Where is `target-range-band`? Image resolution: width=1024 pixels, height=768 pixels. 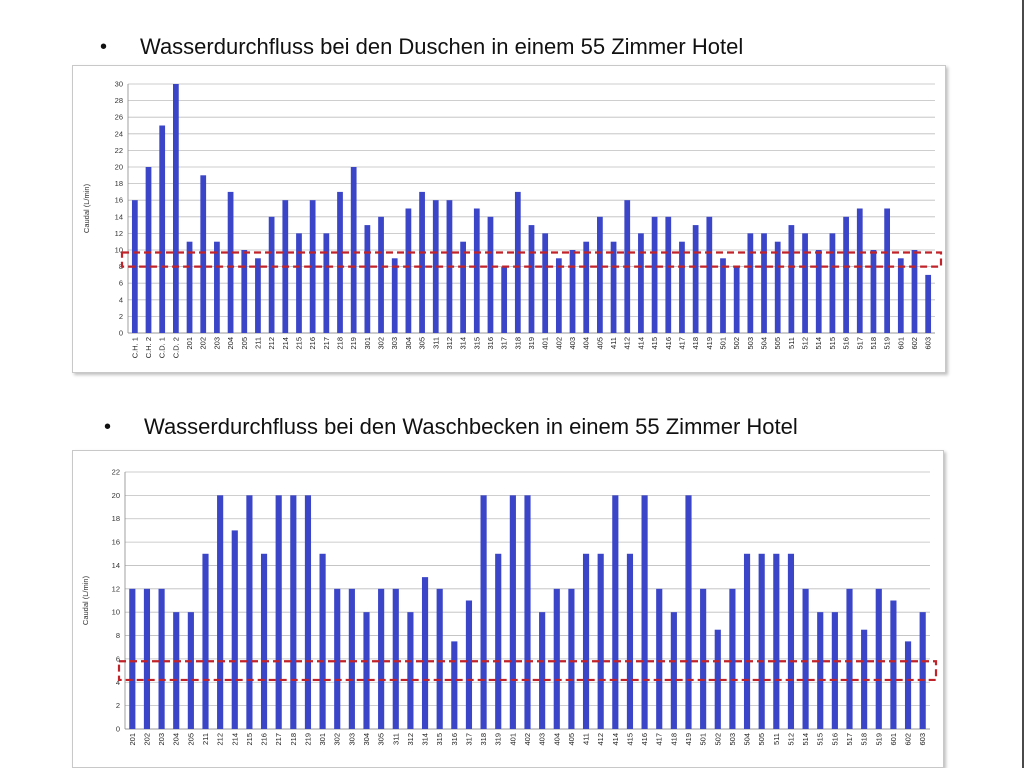
target-range-band is located at coordinates (527, 671).